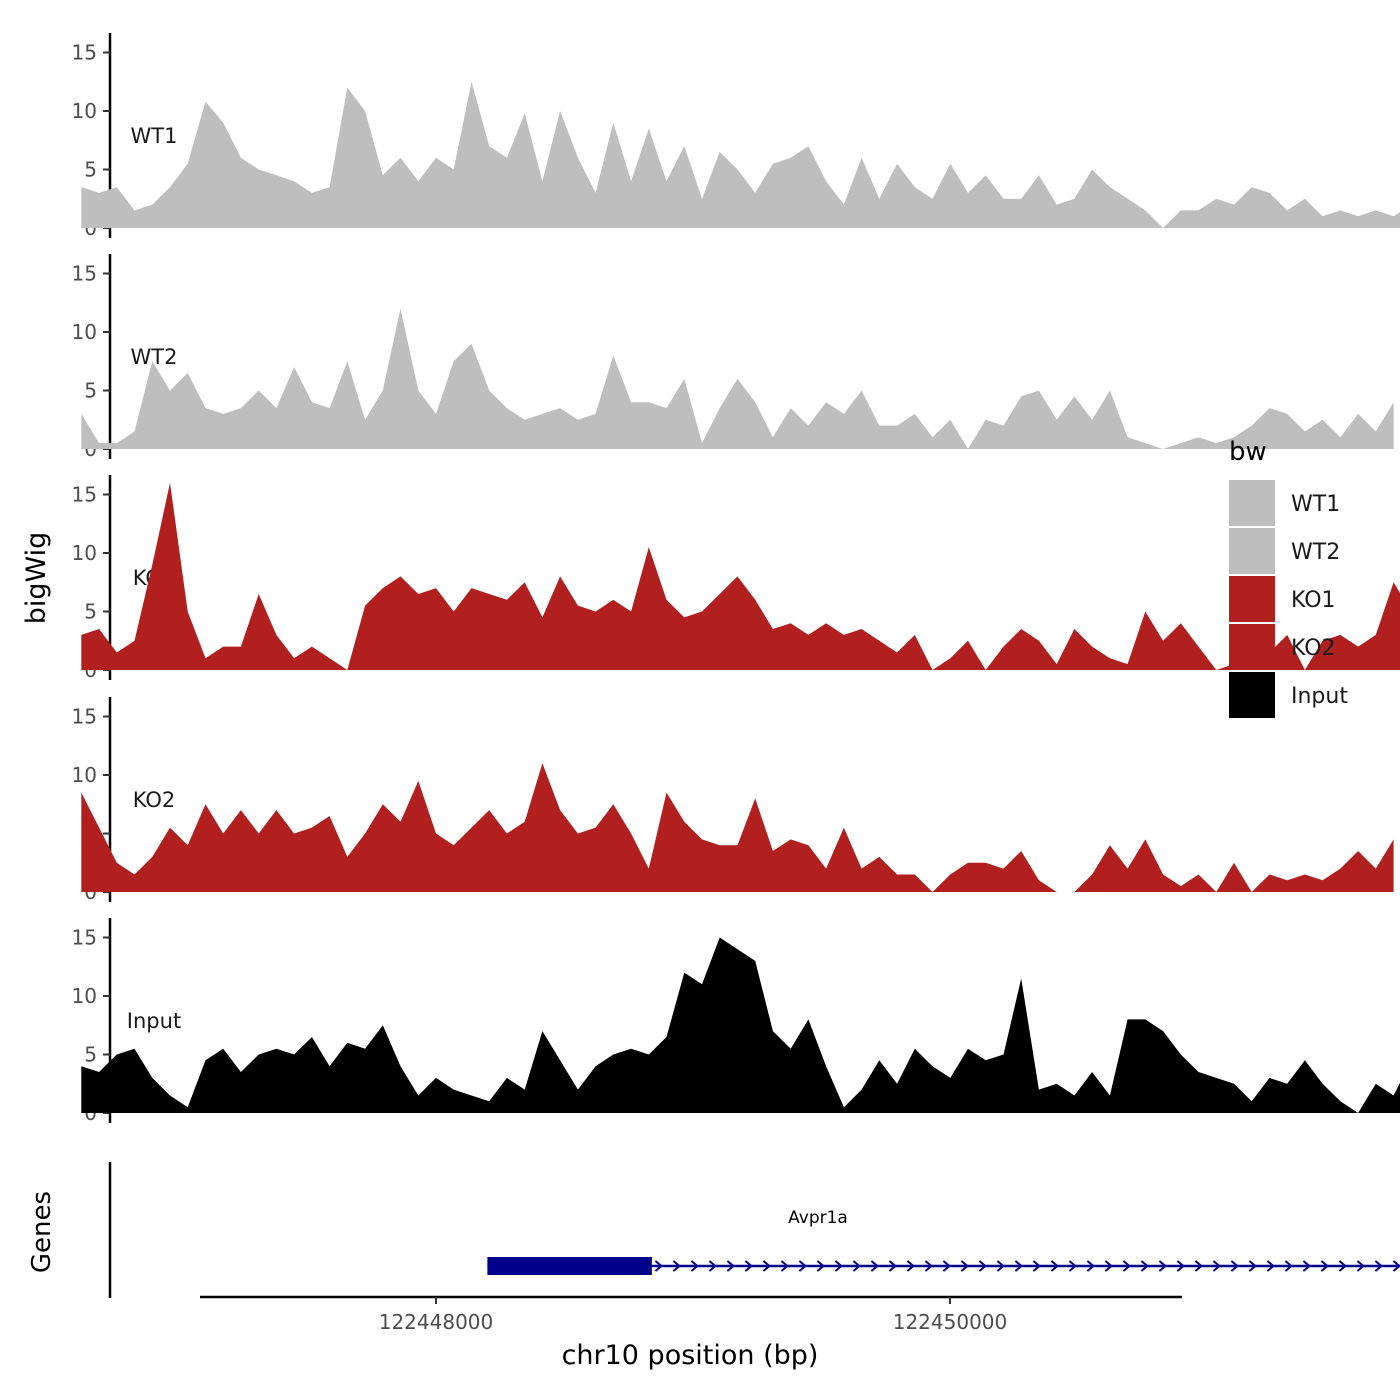 This screenshot has width=1400, height=1400. Describe the element at coordinates (740, 1025) in the screenshot. I see `series-area-input` at that location.